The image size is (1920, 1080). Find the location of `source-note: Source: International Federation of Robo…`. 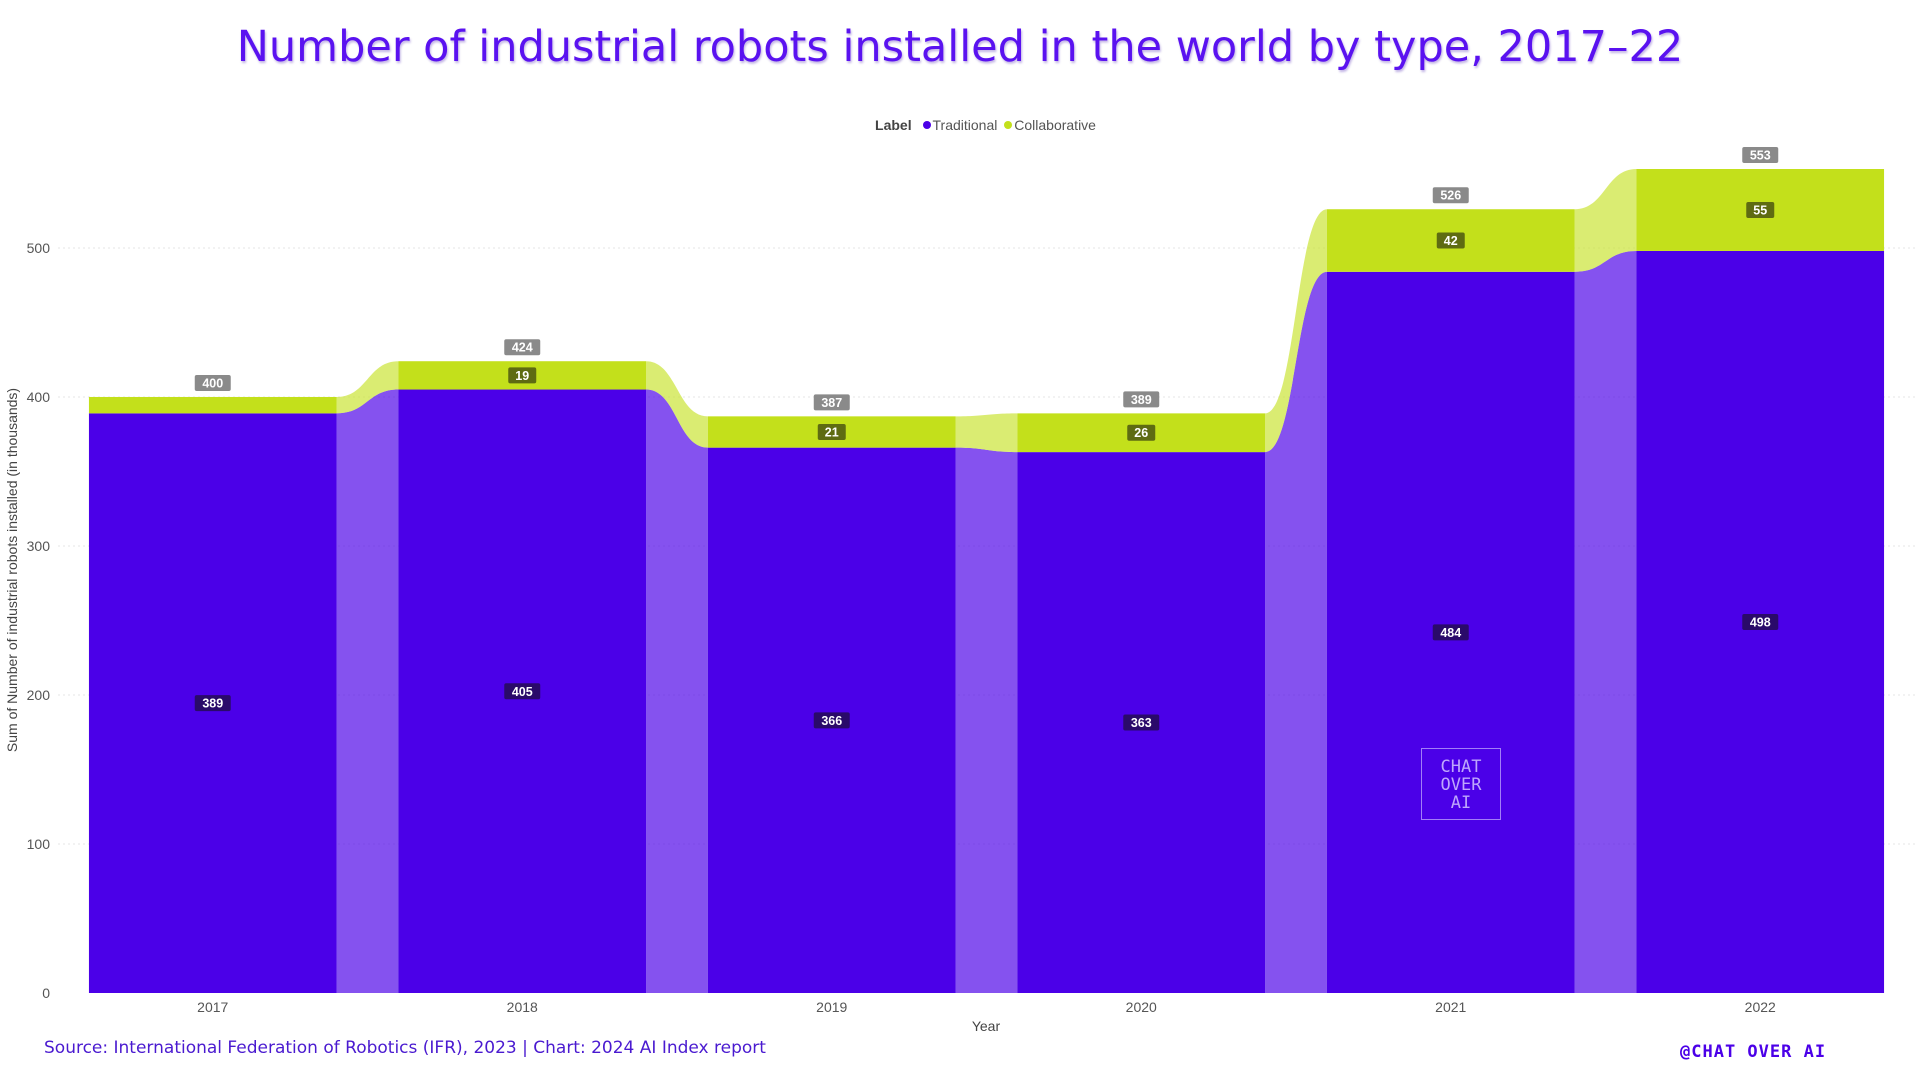

source-note: Source: International Federation of Robo… is located at coordinates (405, 1048).